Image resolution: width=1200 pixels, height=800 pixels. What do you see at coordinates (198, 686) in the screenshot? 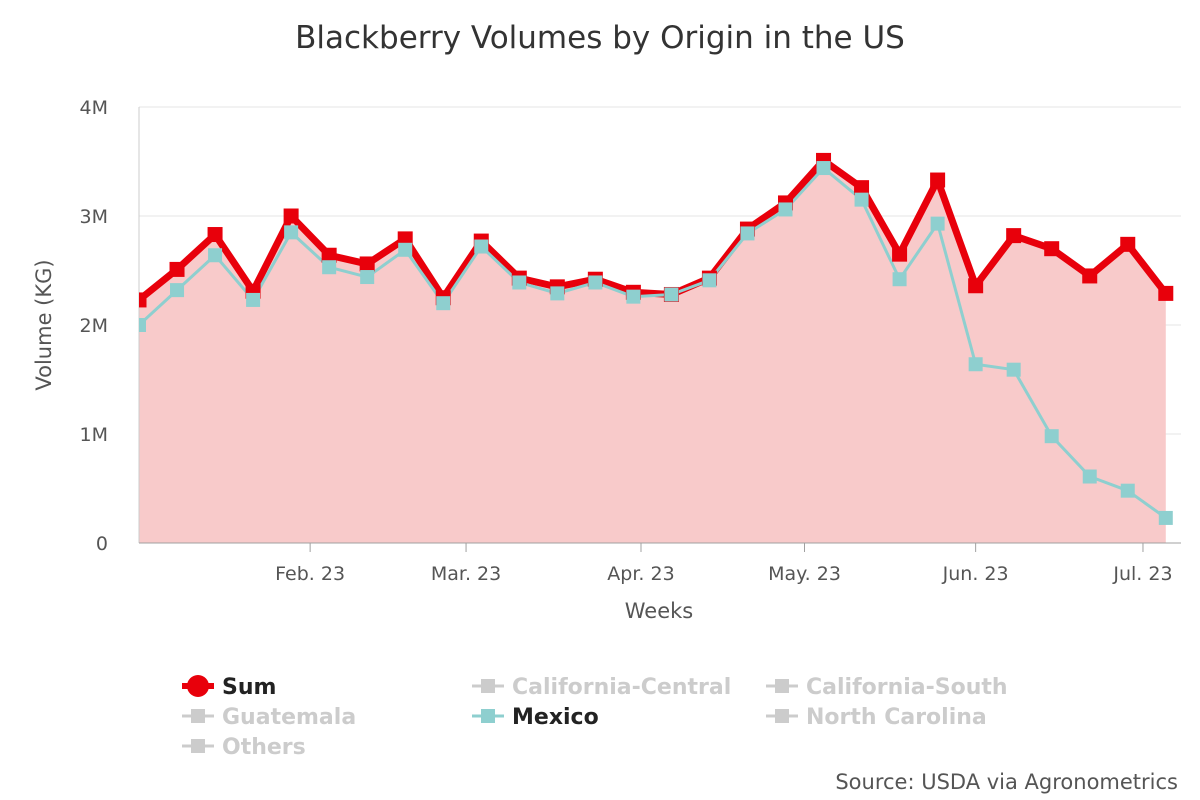
I see `legend-sum-marker` at bounding box center [198, 686].